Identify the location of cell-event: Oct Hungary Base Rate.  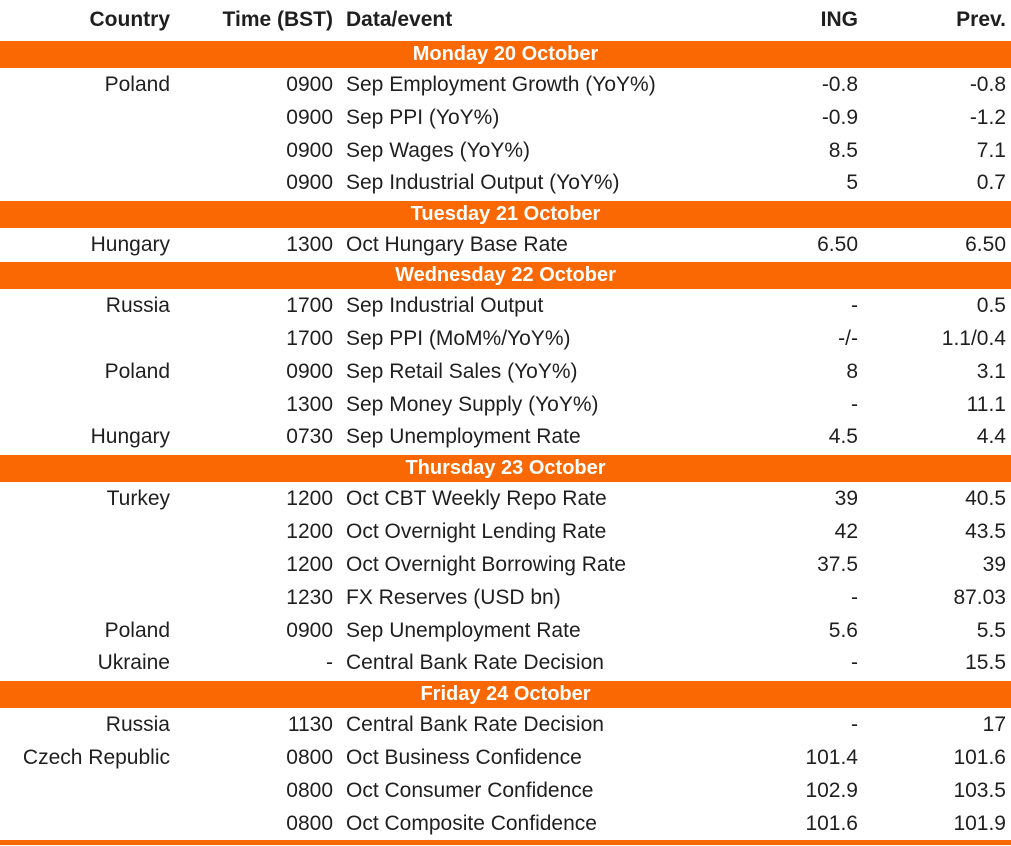
(457, 244).